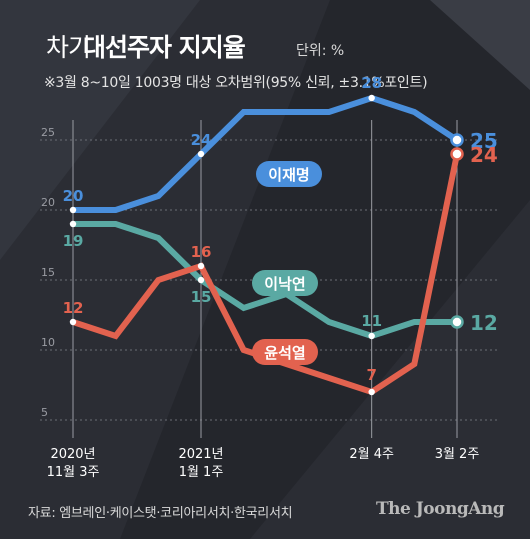 The width and height of the screenshot is (530, 539). I want to click on y-tick-label: 25, so click(48, 132).